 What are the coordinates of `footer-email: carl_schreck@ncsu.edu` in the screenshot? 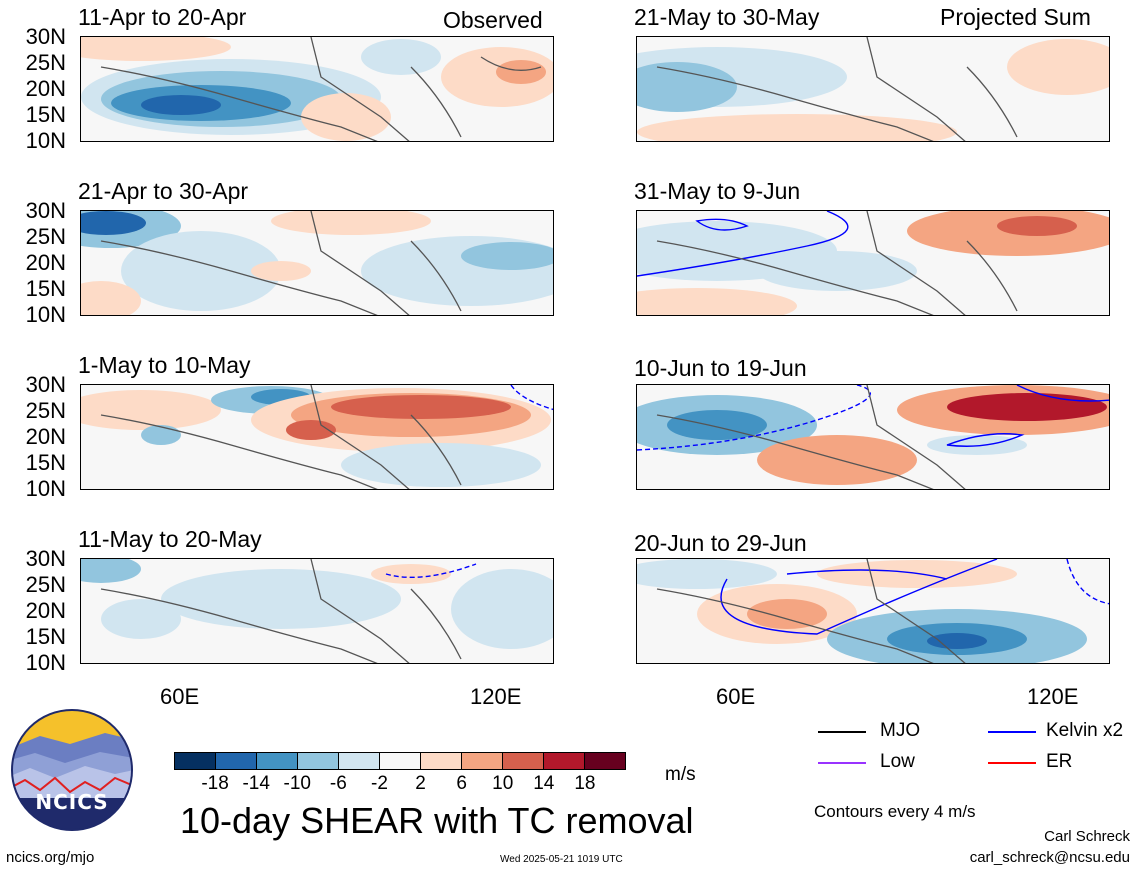 It's located at (1049, 857).